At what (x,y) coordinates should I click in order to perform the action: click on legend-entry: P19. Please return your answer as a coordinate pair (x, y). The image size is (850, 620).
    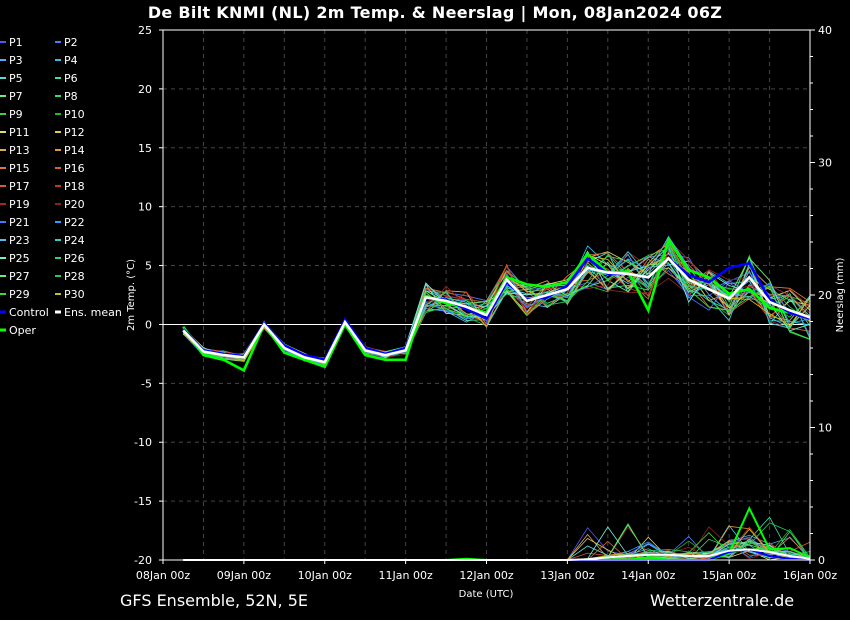
    Looking at the image, I should click on (19, 204).